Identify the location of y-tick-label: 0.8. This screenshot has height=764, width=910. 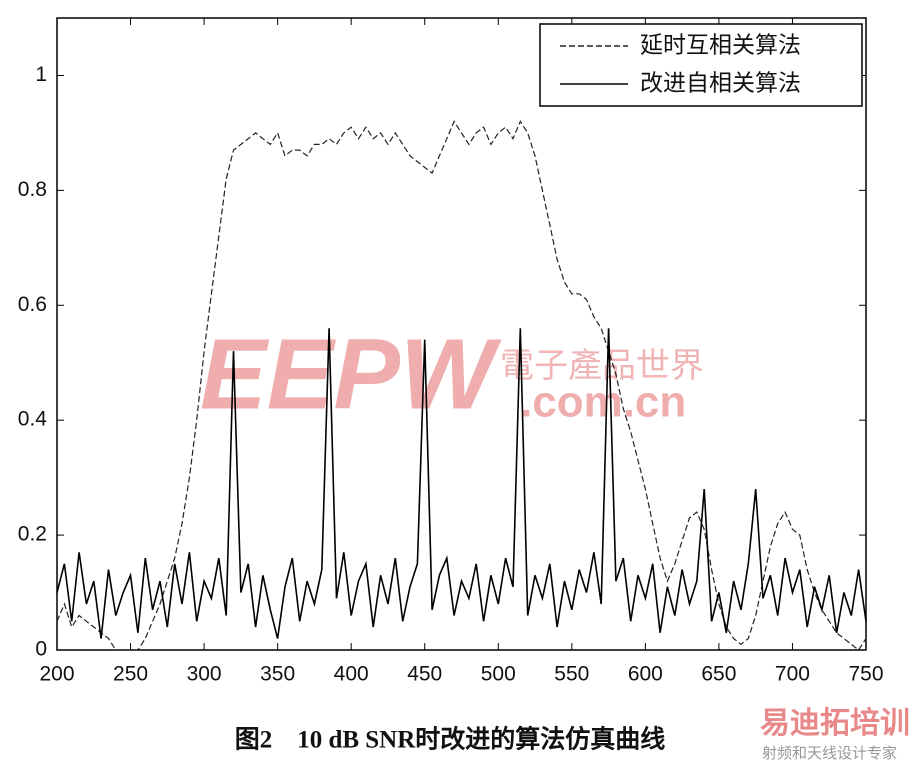
(32, 189).